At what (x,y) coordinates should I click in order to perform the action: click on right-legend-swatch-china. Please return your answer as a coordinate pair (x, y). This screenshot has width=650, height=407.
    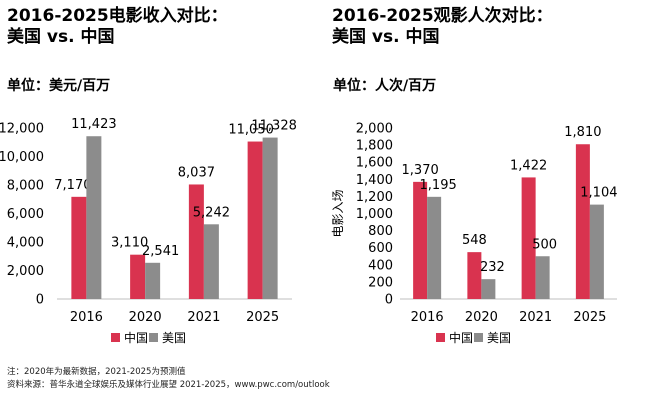
    Looking at the image, I should click on (440, 337).